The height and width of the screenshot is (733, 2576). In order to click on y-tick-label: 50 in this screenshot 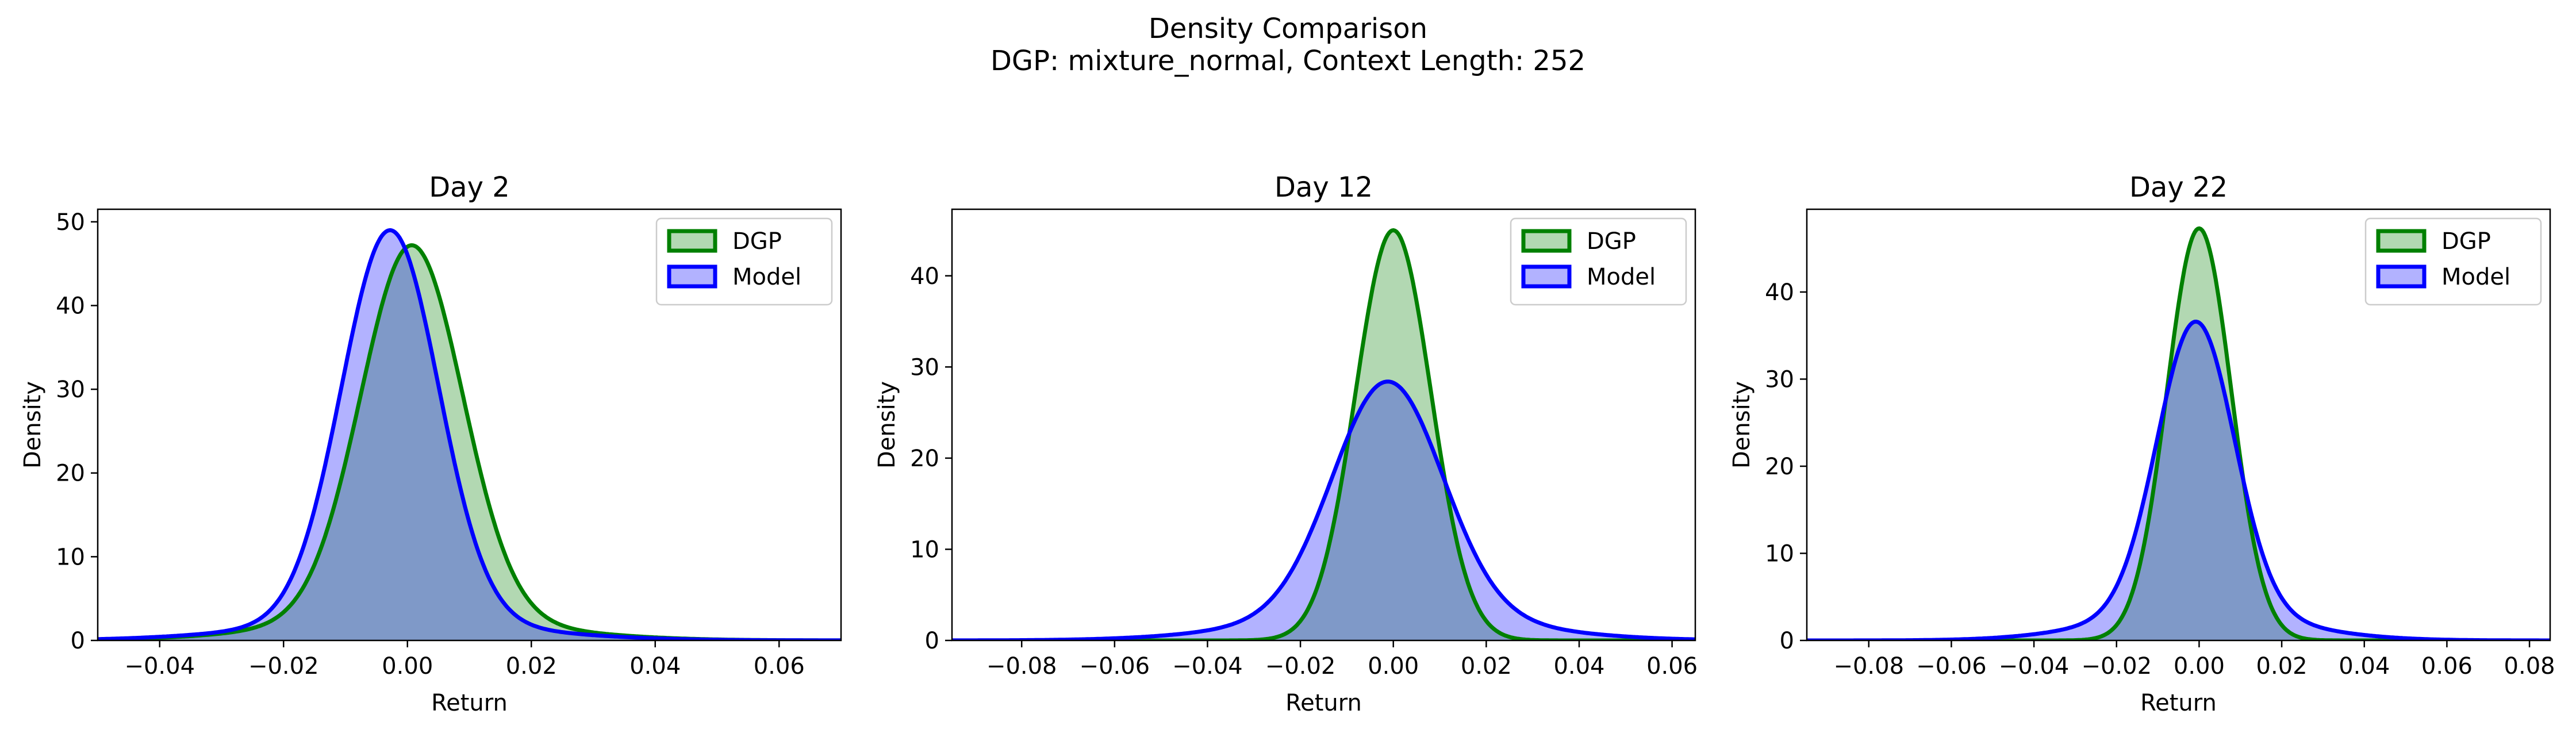, I will do `click(70, 223)`.